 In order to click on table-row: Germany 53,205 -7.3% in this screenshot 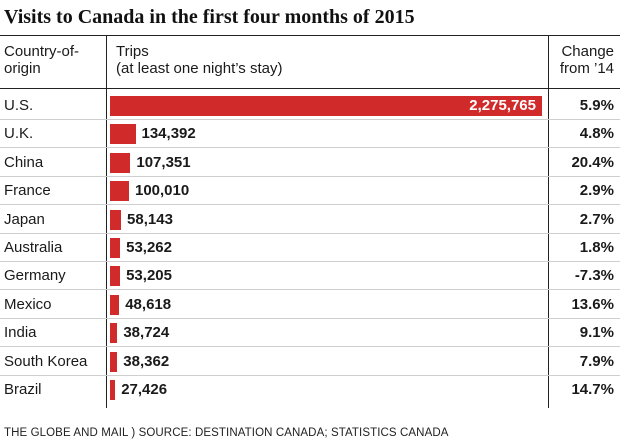, I will do `click(310, 276)`.